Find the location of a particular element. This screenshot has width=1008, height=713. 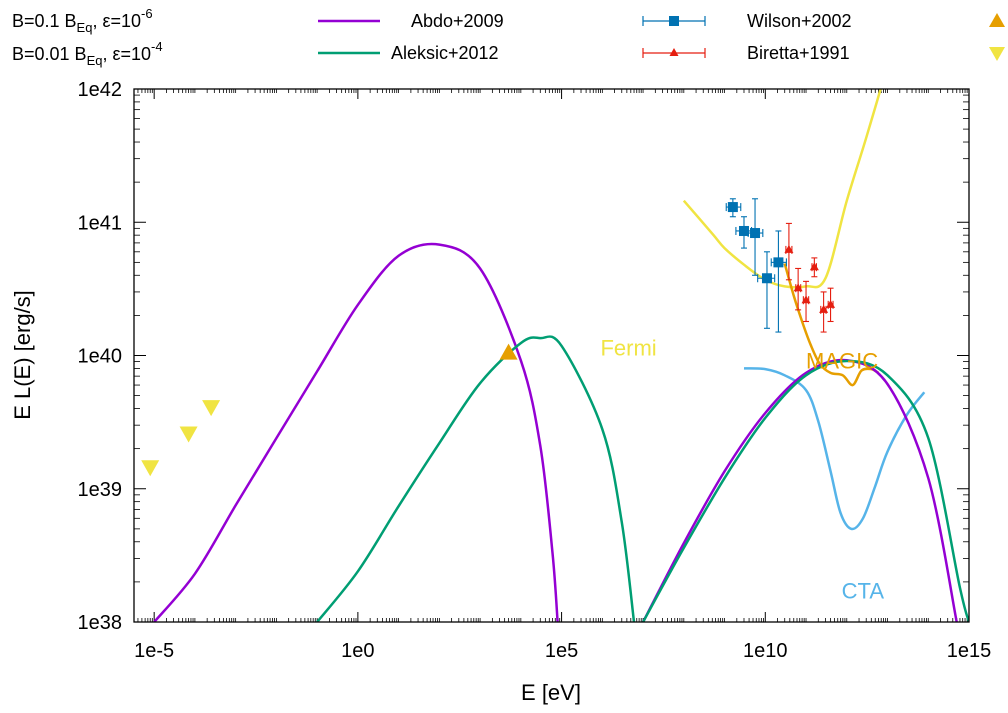

legend-wilson-label: Wilson+2002 is located at coordinates (799, 21).